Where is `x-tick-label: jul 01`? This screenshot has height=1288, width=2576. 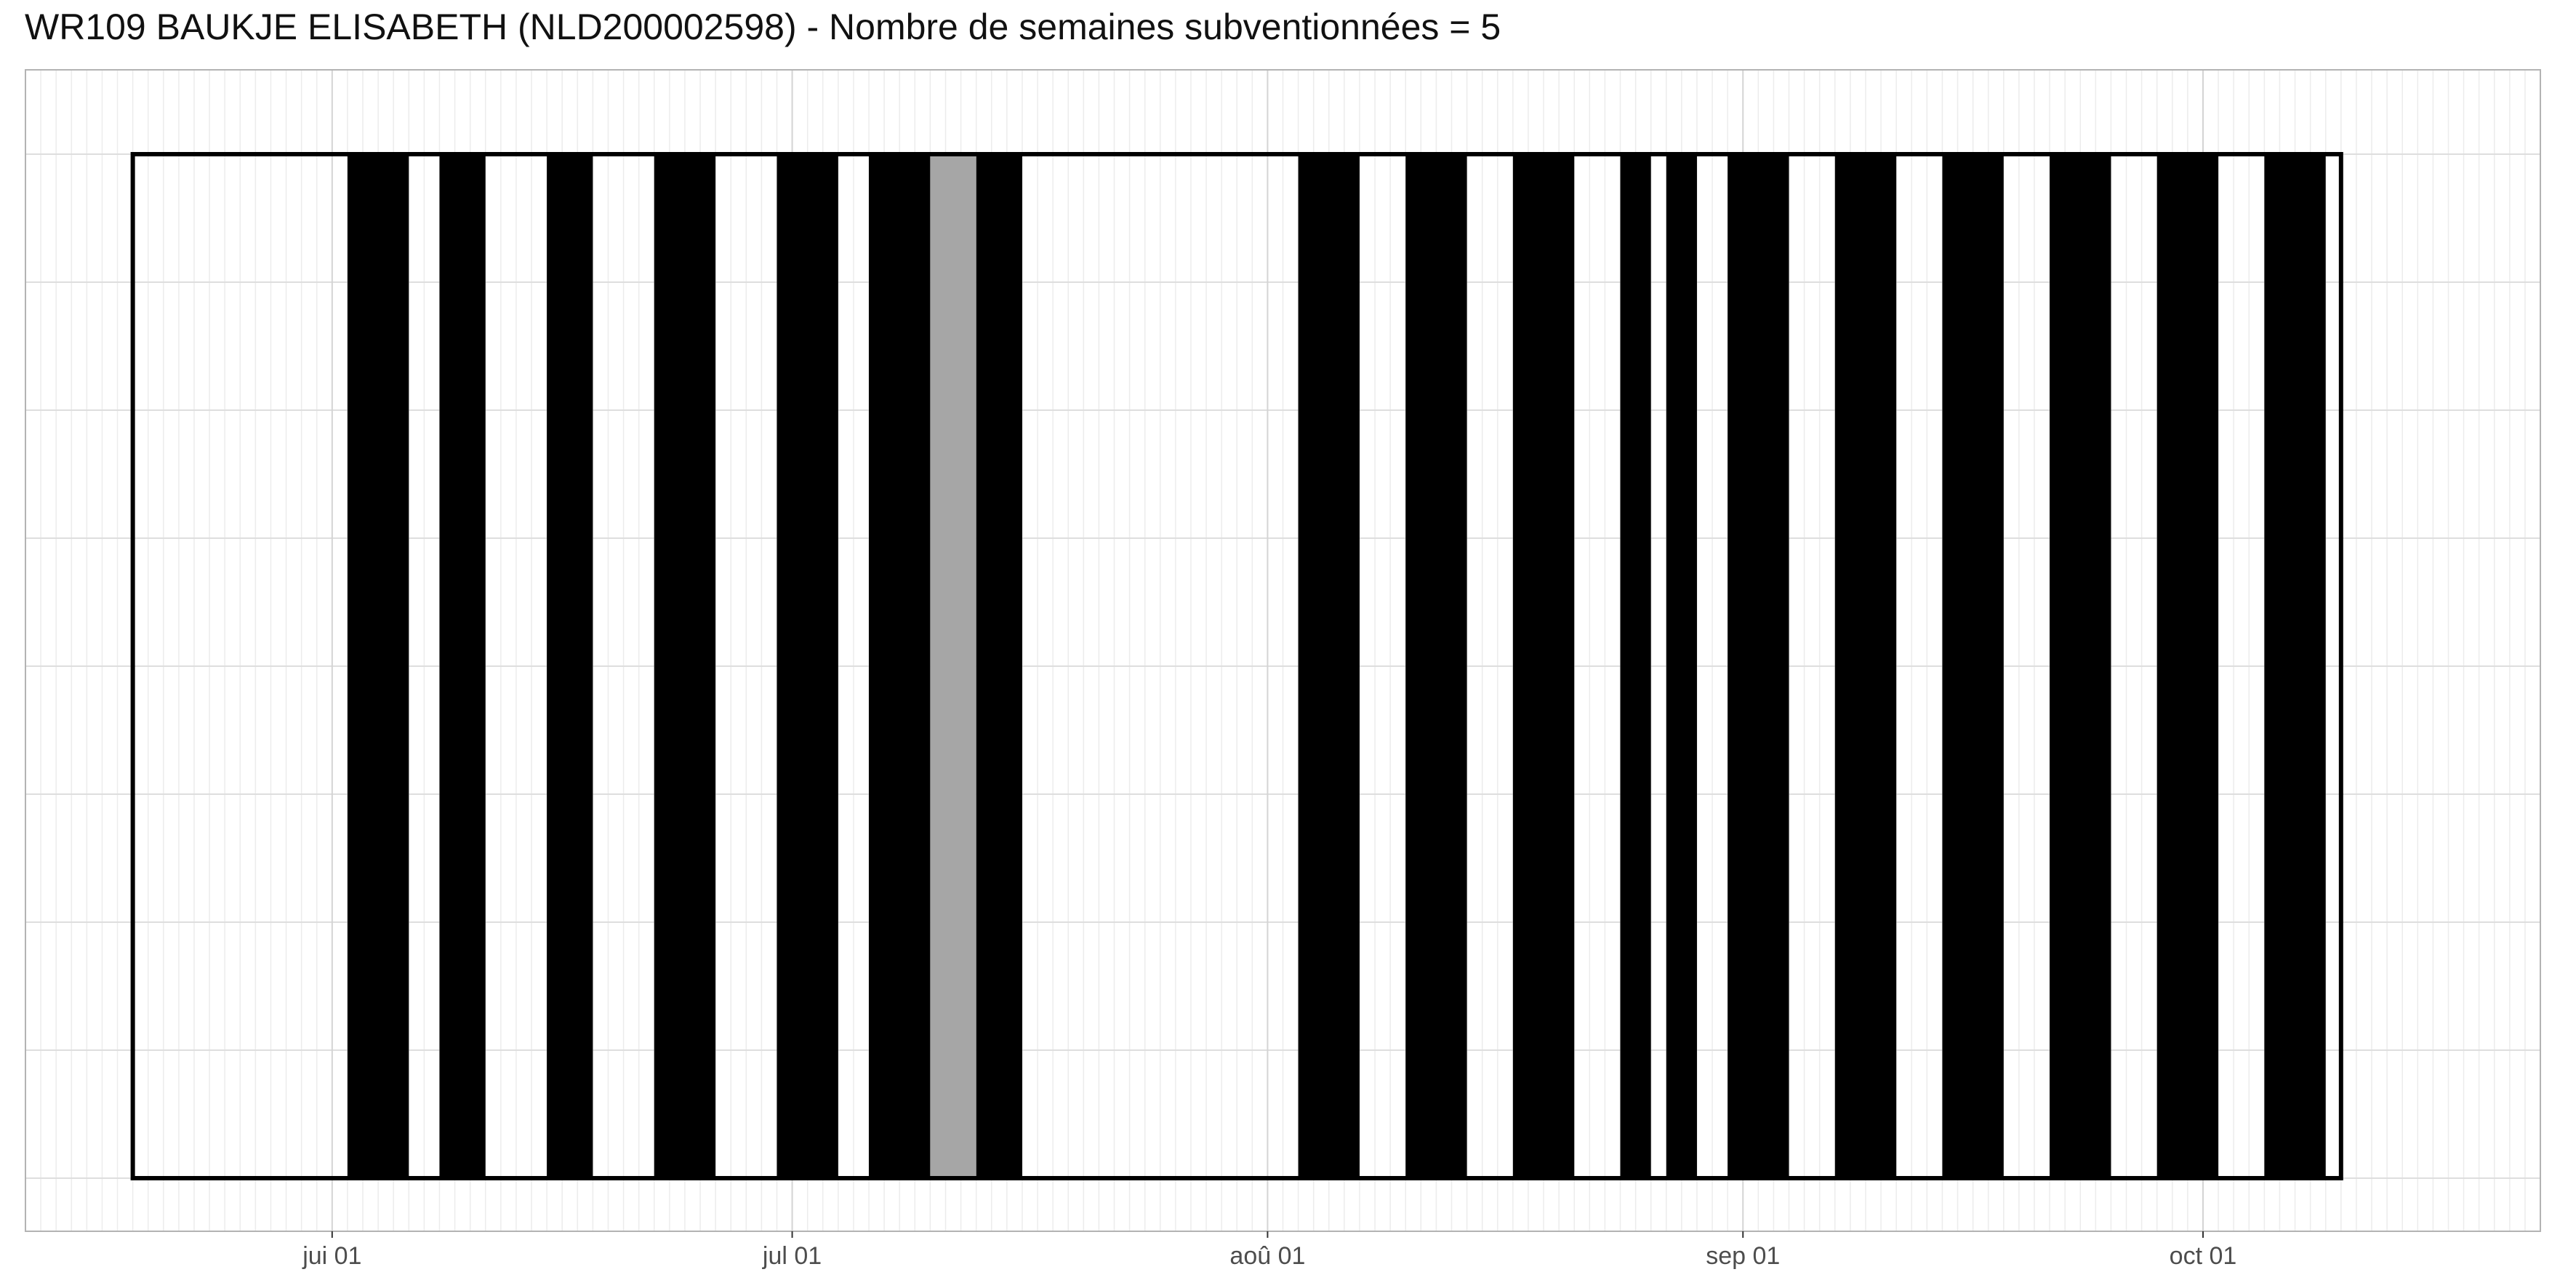 x-tick-label: jul 01 is located at coordinates (792, 1256).